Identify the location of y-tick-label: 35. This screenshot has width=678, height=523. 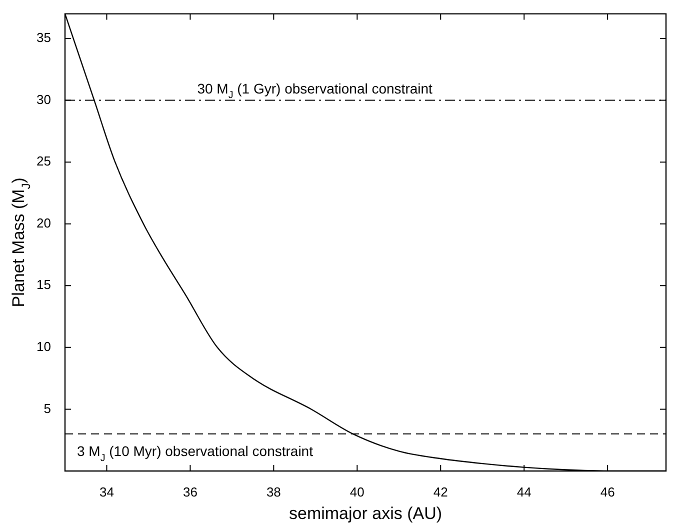
(43, 38).